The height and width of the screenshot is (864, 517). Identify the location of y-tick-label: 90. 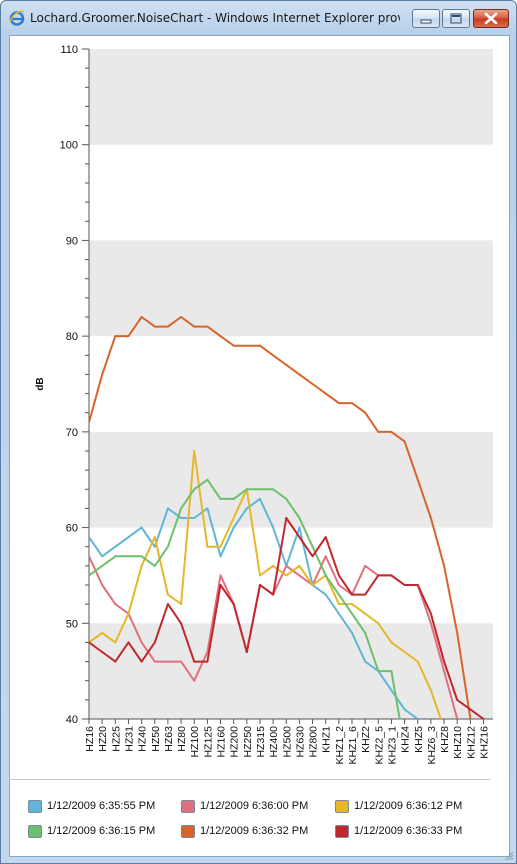
(72, 241).